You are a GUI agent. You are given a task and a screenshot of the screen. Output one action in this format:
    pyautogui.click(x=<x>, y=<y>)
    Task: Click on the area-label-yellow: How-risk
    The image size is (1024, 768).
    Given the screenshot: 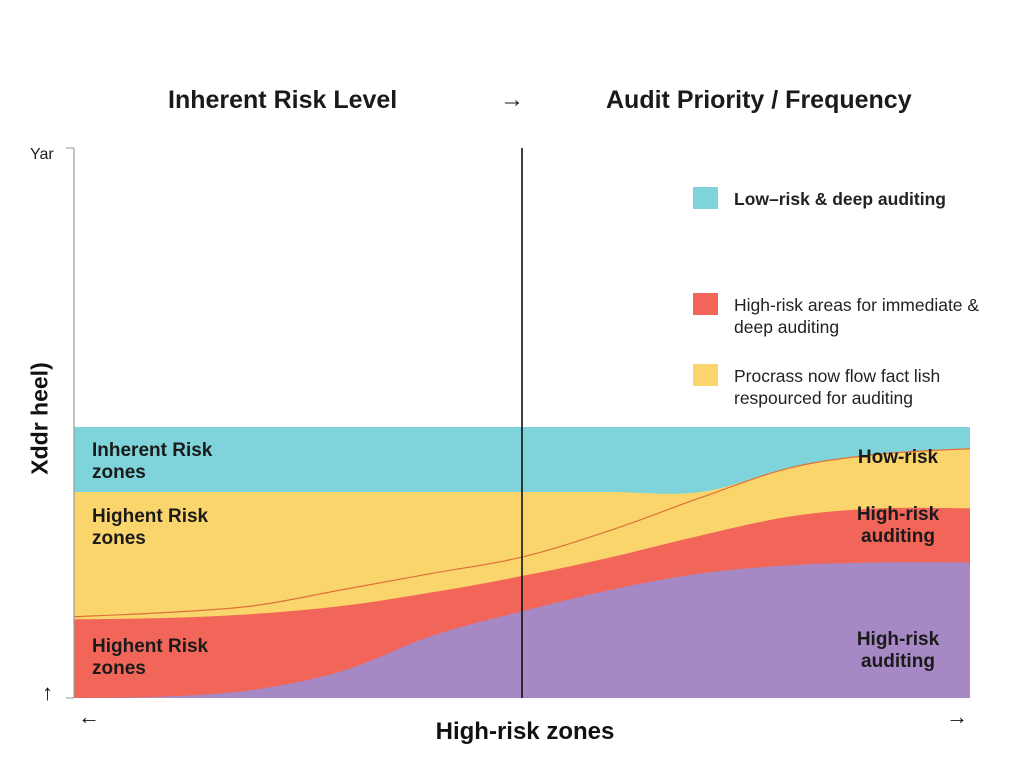 What is the action you would take?
    pyautogui.click(x=898, y=457)
    